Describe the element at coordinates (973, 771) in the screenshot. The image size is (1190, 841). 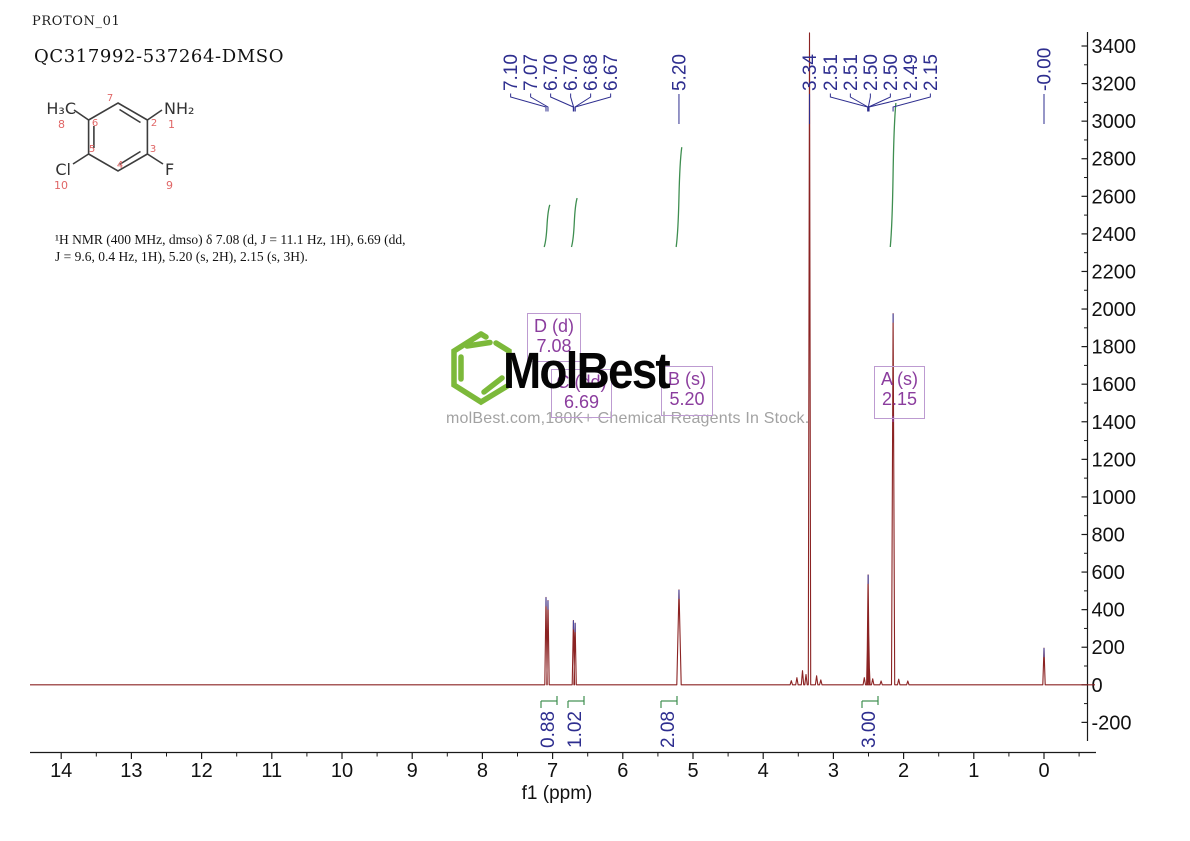
I see `x-axis-tick-label: 1` at that location.